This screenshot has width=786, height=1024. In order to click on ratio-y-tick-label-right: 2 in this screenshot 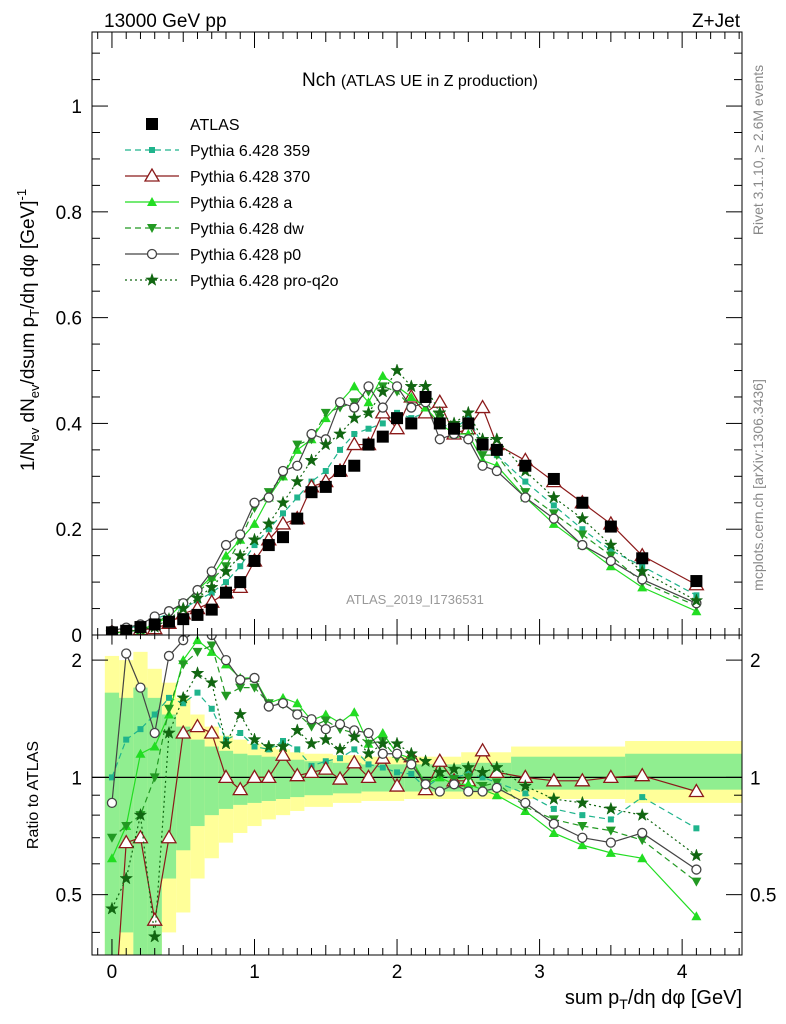, I will do `click(755, 661)`.